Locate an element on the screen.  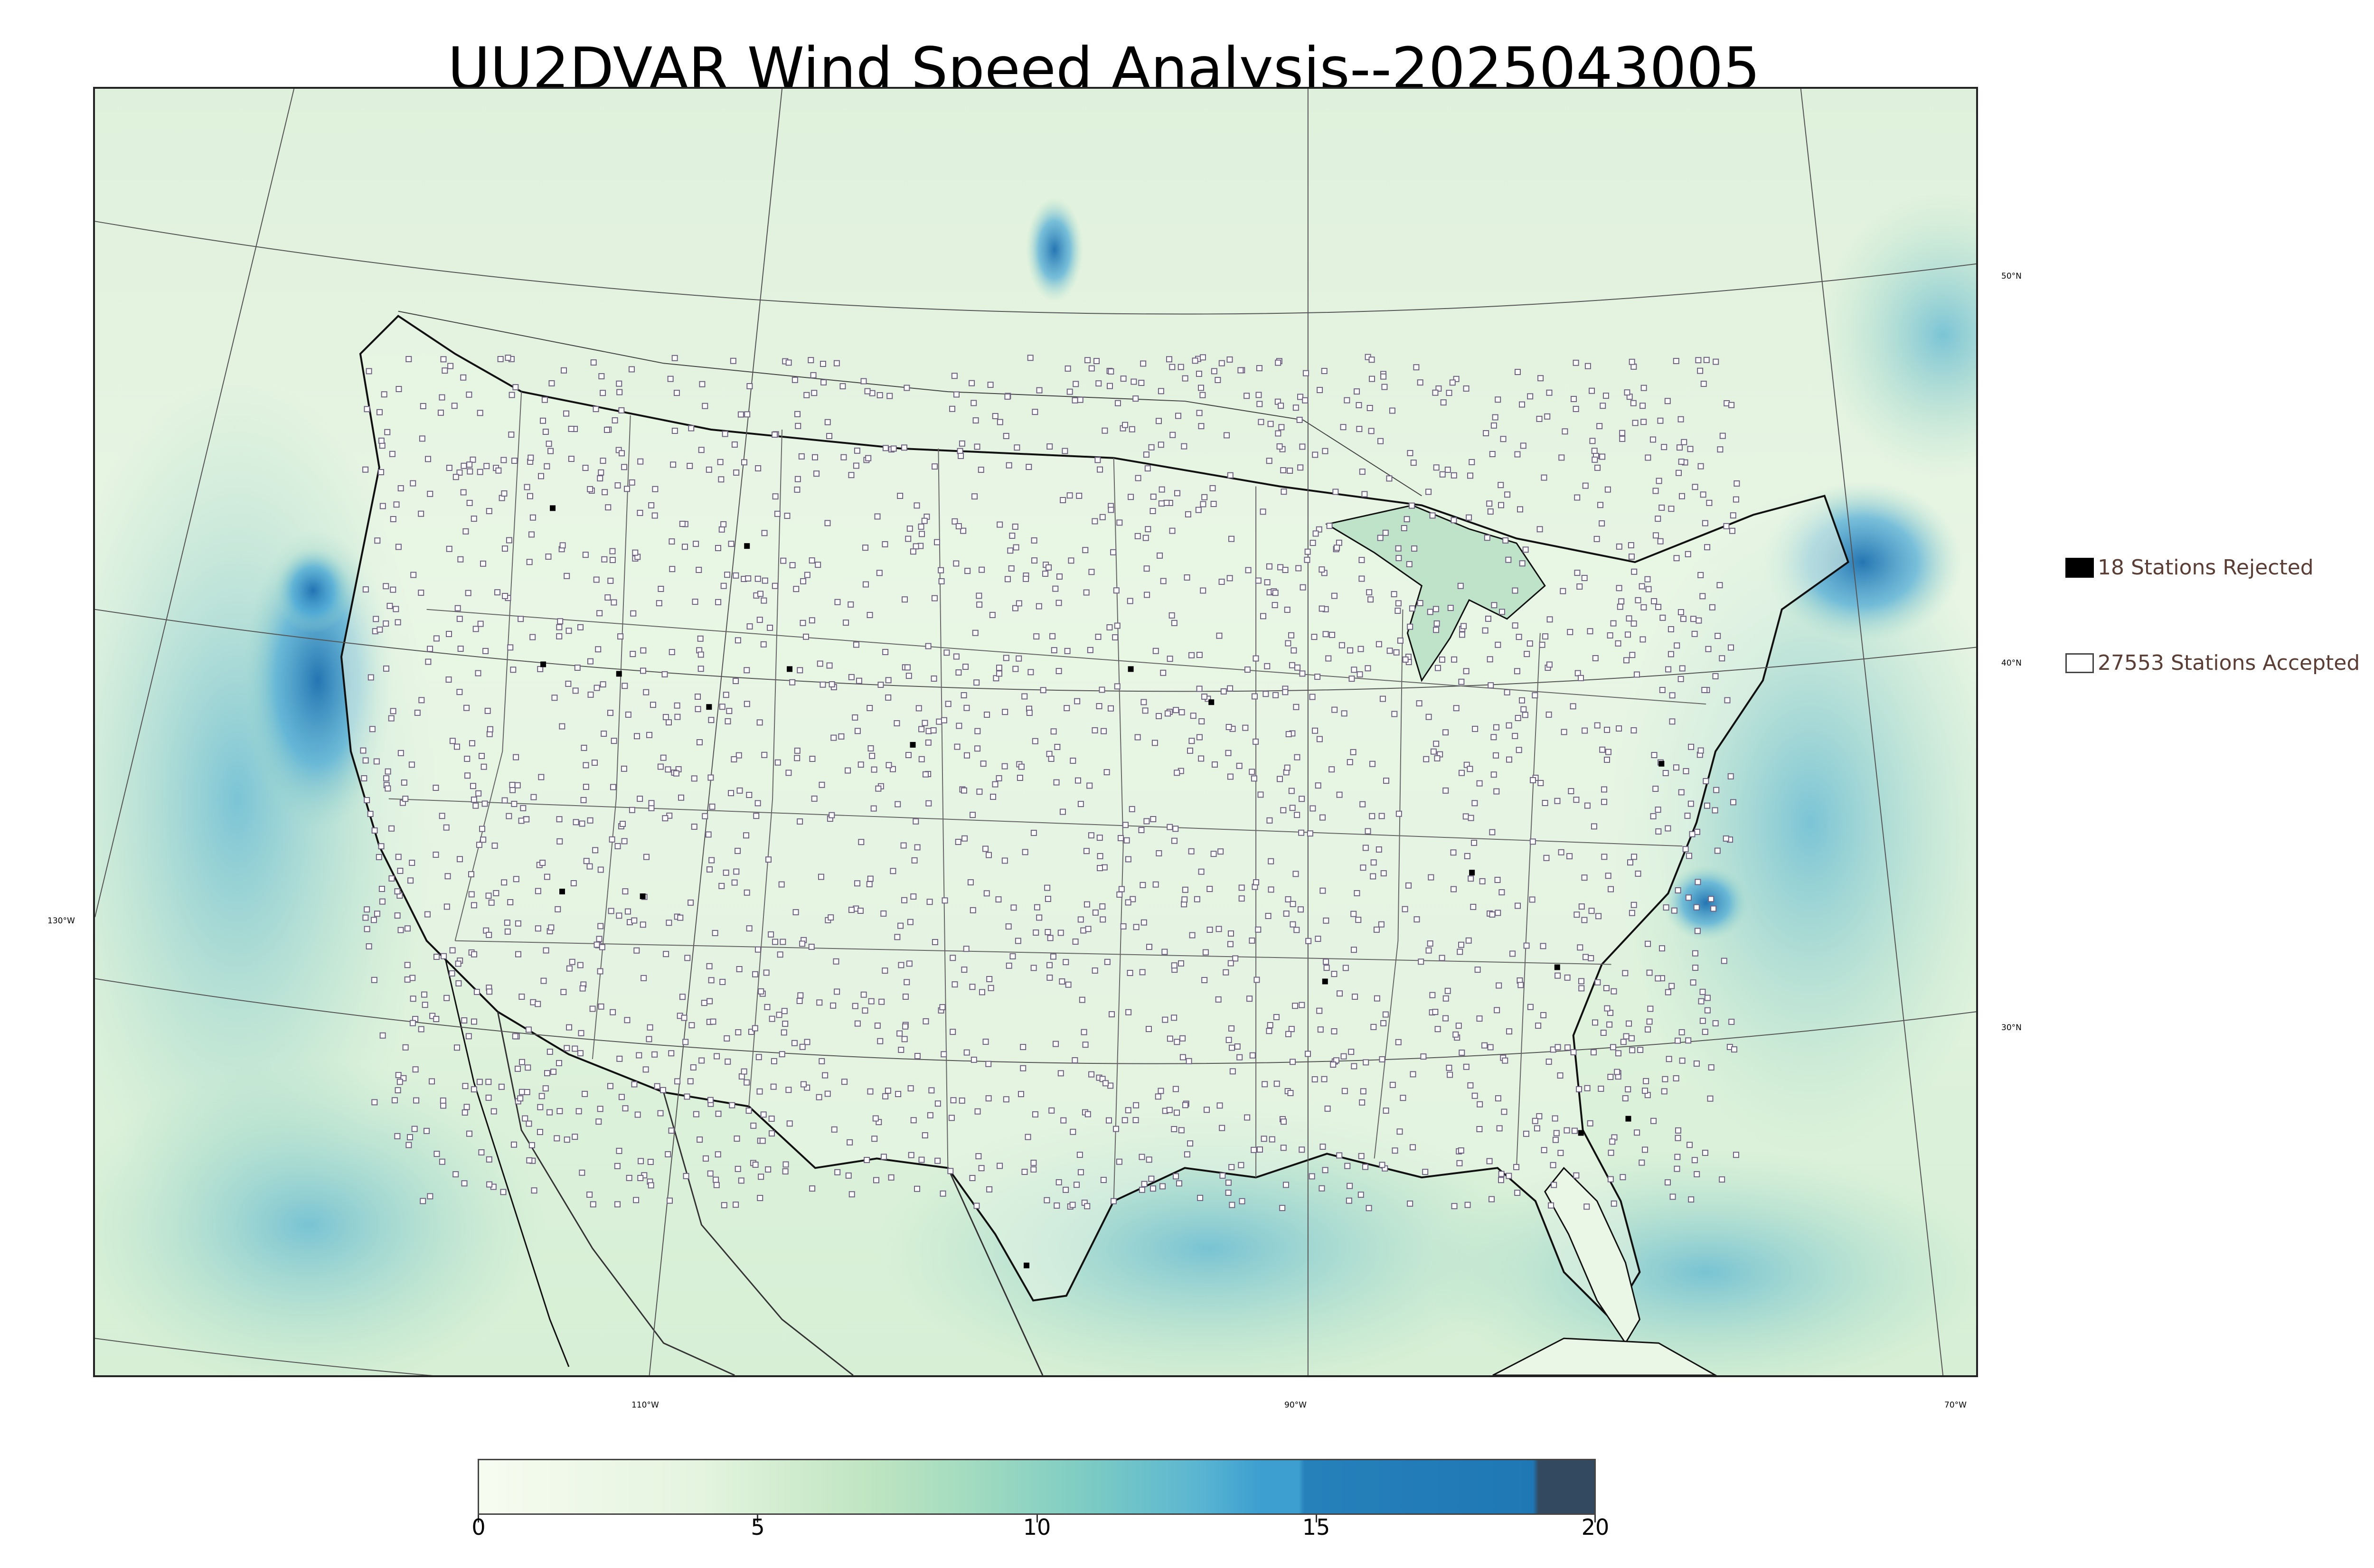
rejected-swatch-icon is located at coordinates (2079, 567).